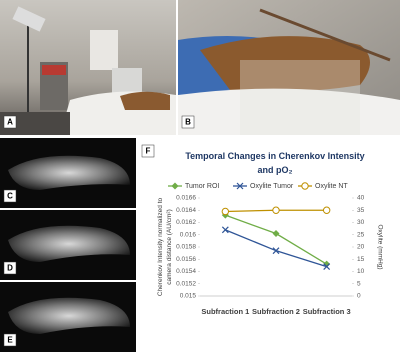 The width and height of the screenshot is (400, 352). Describe the element at coordinates (186, 259) in the screenshot. I see `y-tick-label: 0.0156` at that location.